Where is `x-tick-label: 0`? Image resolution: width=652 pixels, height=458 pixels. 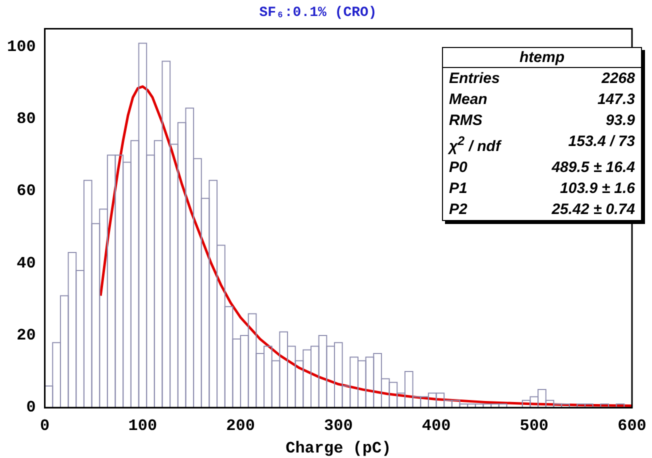
x-tick-label: 0 is located at coordinates (45, 426).